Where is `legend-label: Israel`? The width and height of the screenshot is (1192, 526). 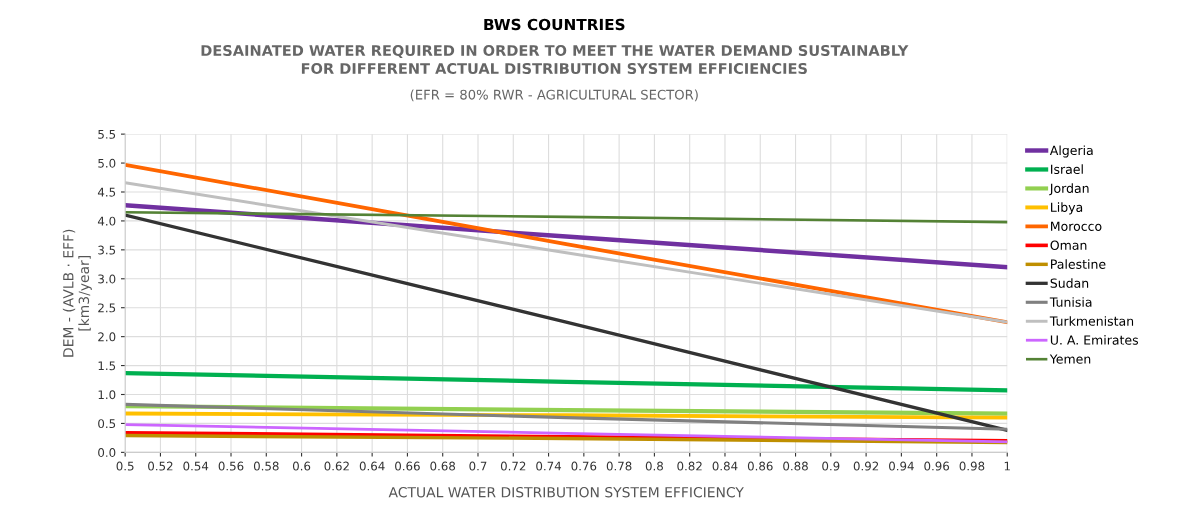
legend-label: Israel is located at coordinates (1067, 169).